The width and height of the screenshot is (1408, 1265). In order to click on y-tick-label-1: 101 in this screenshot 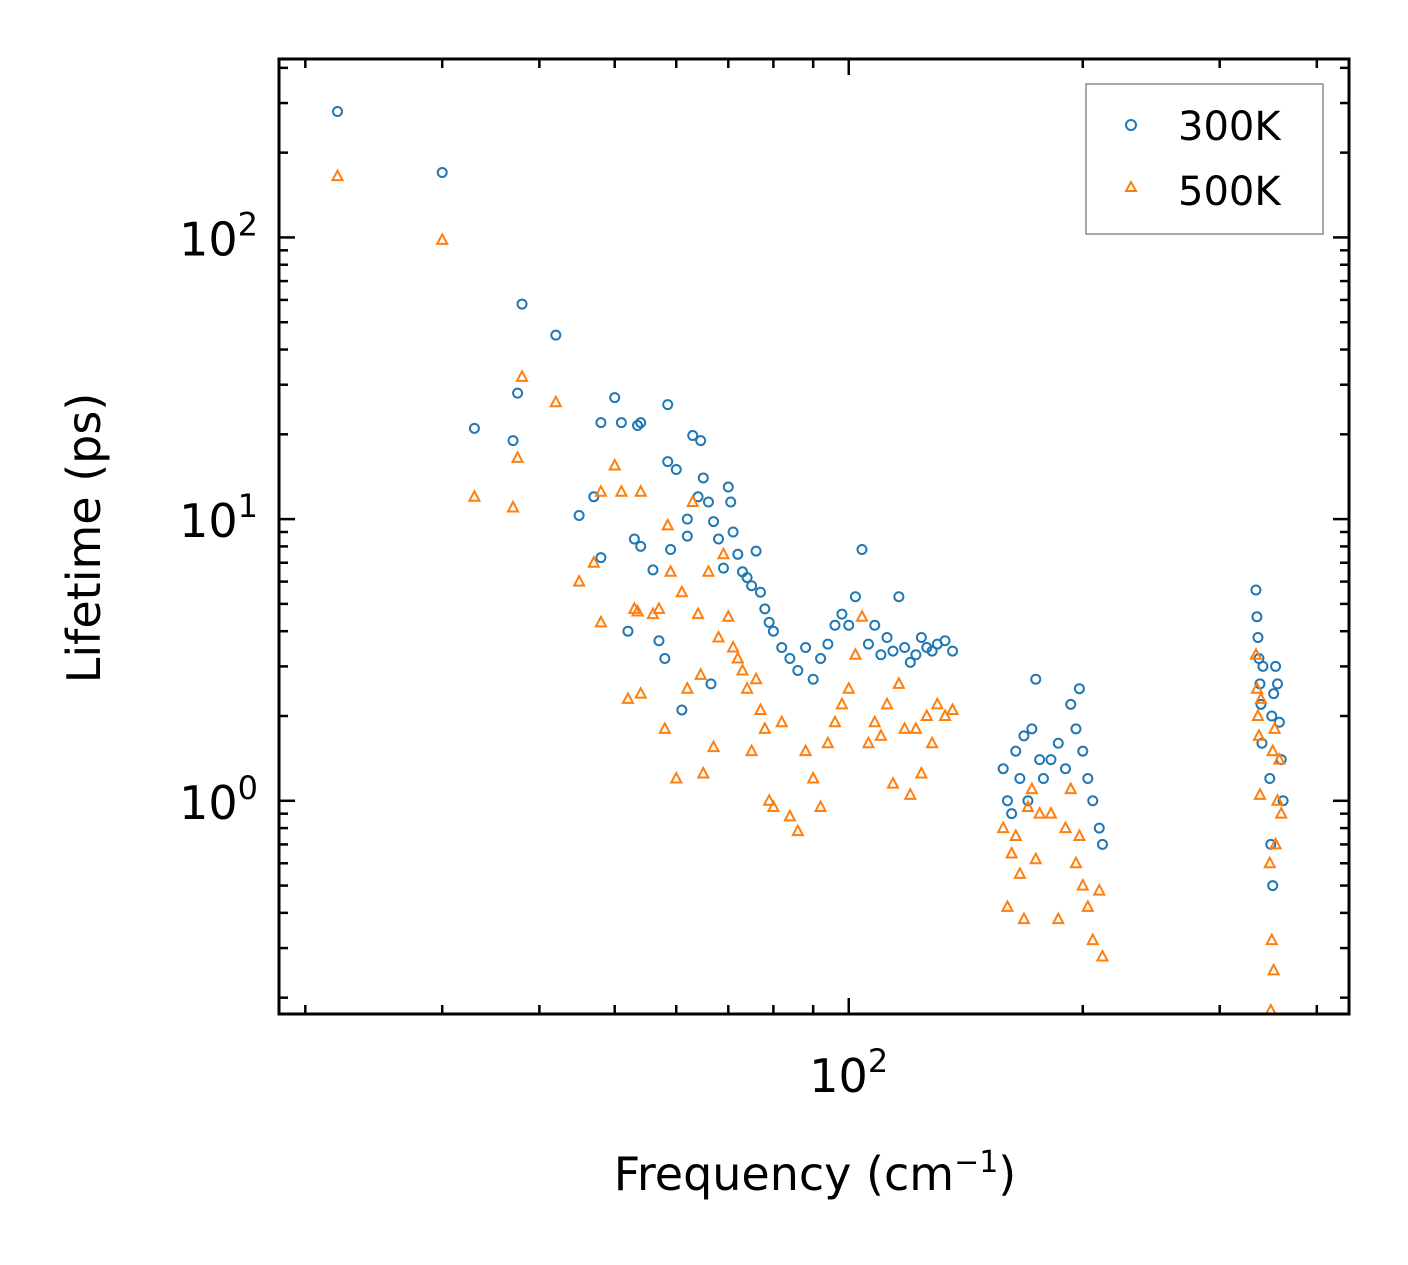, I will do `click(218, 517)`.